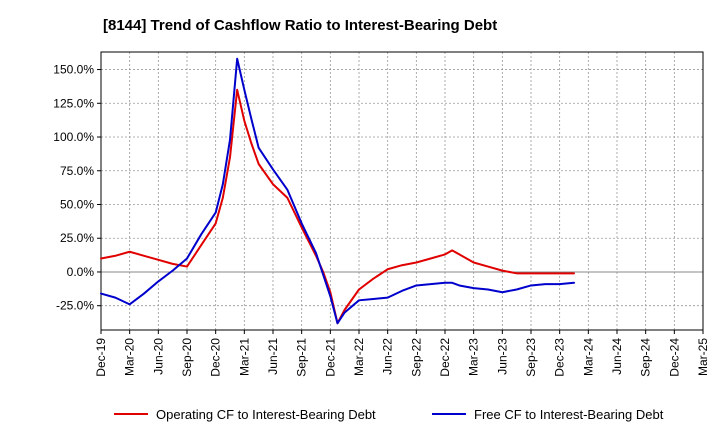  I want to click on x-tick-label: Sep-21, so click(302, 357).